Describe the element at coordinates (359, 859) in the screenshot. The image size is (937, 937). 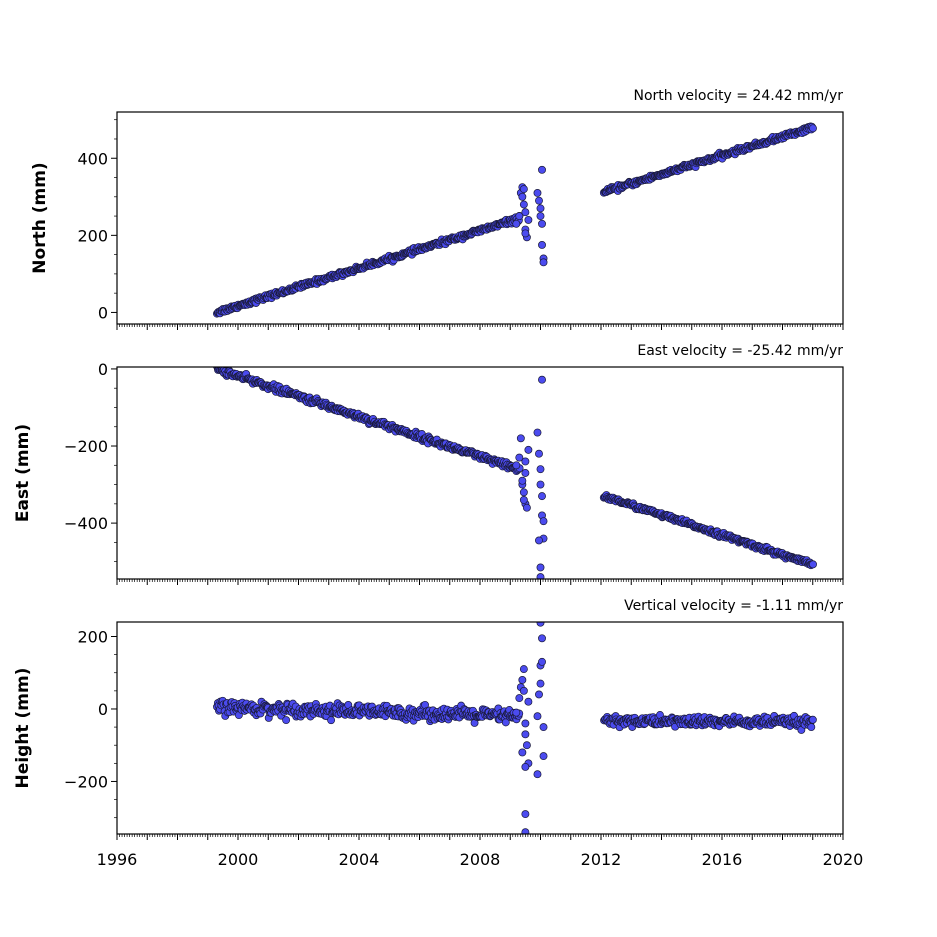
I see `x-tick-label: 2004` at that location.